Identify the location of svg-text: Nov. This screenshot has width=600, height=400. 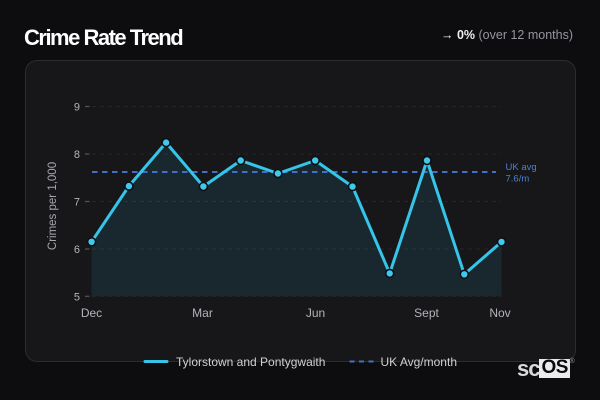
(499, 313).